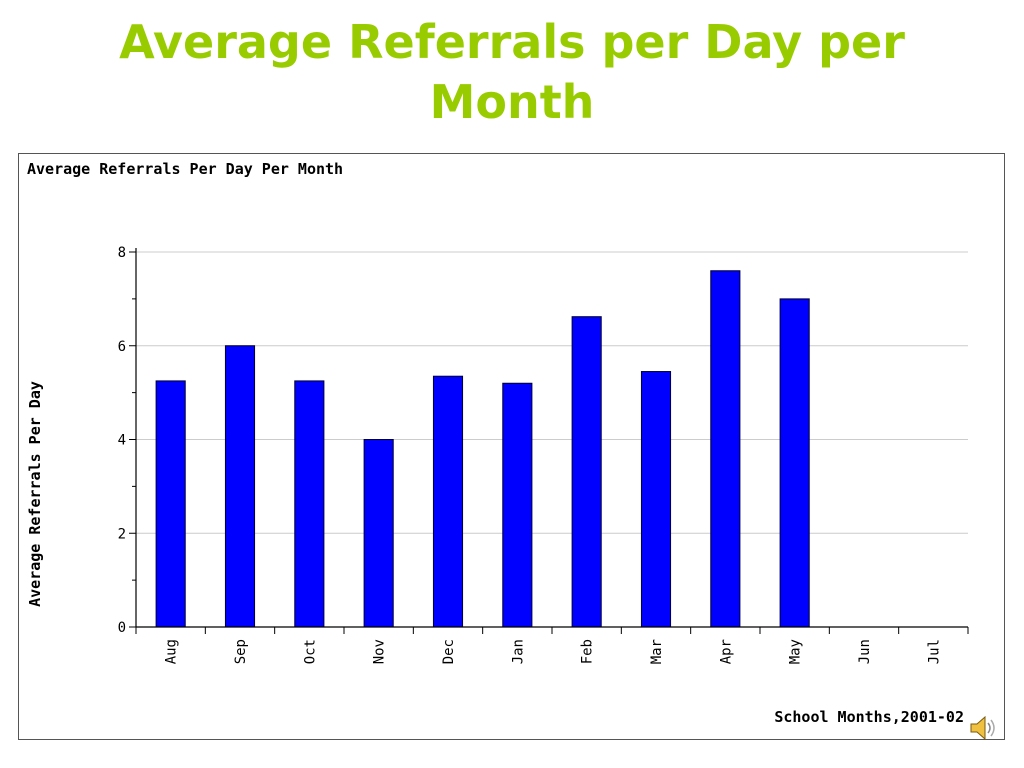 The image size is (1024, 768). Describe the element at coordinates (172, 651) in the screenshot. I see `x-tick-label: Aug` at that location.